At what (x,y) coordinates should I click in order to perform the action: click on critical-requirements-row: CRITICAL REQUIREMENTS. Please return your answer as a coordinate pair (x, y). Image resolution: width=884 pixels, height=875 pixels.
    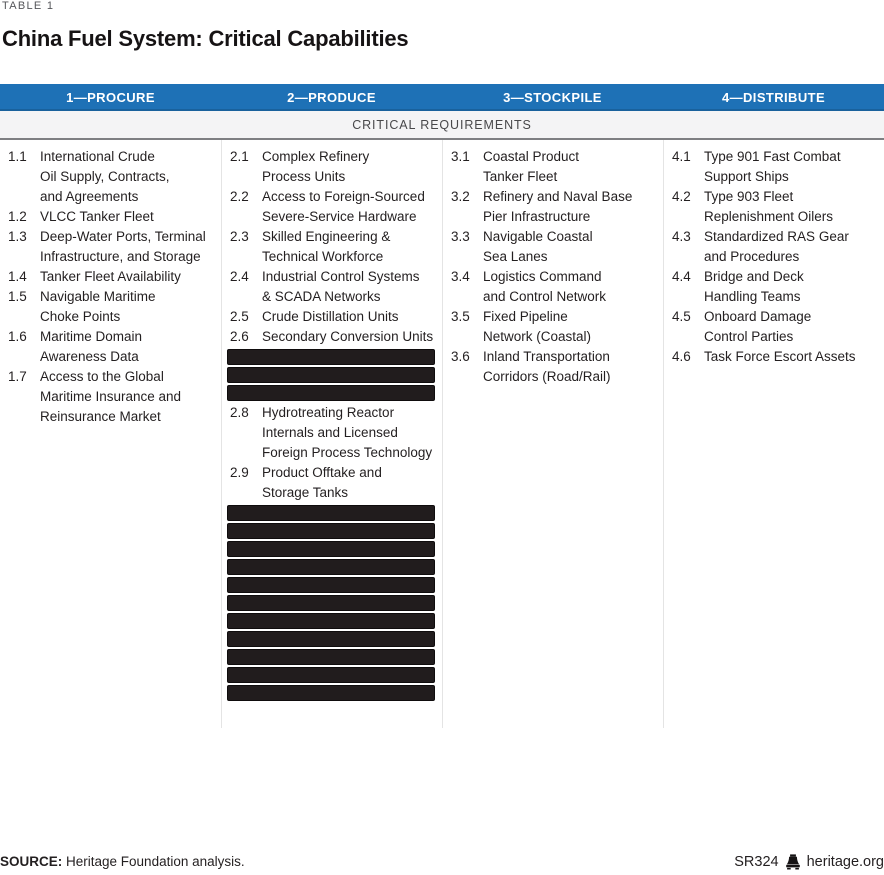
    Looking at the image, I should click on (442, 125).